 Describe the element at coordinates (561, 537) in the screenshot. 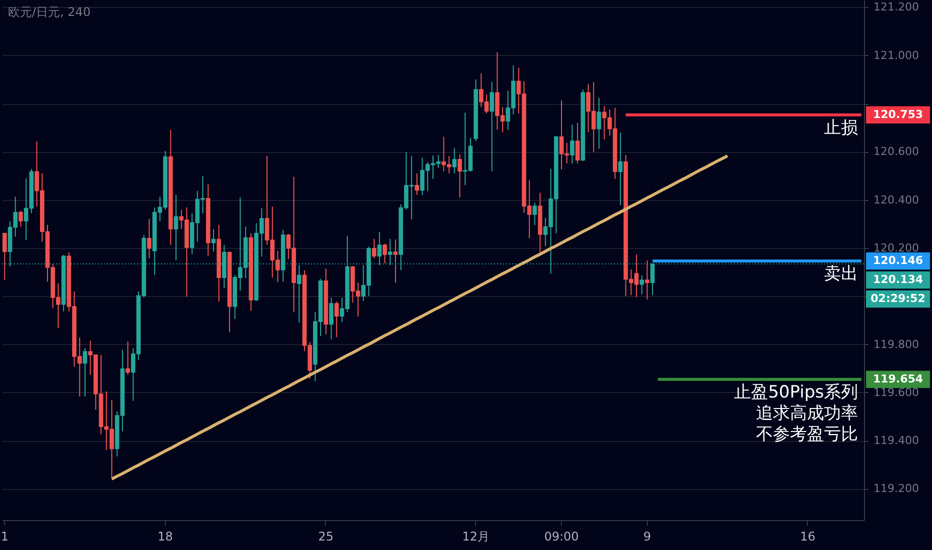

I see `x-tick-label: 09:00` at that location.